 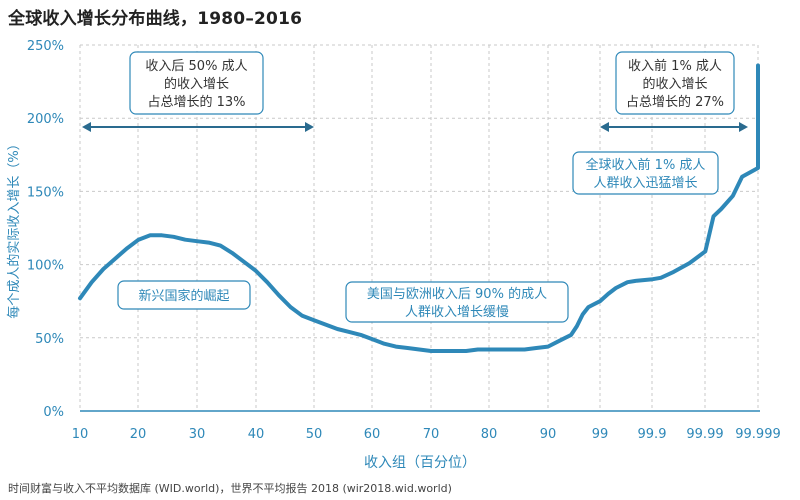 I want to click on chart-title: 全球收入增长分布曲线，1980–2016, so click(x=155, y=19).